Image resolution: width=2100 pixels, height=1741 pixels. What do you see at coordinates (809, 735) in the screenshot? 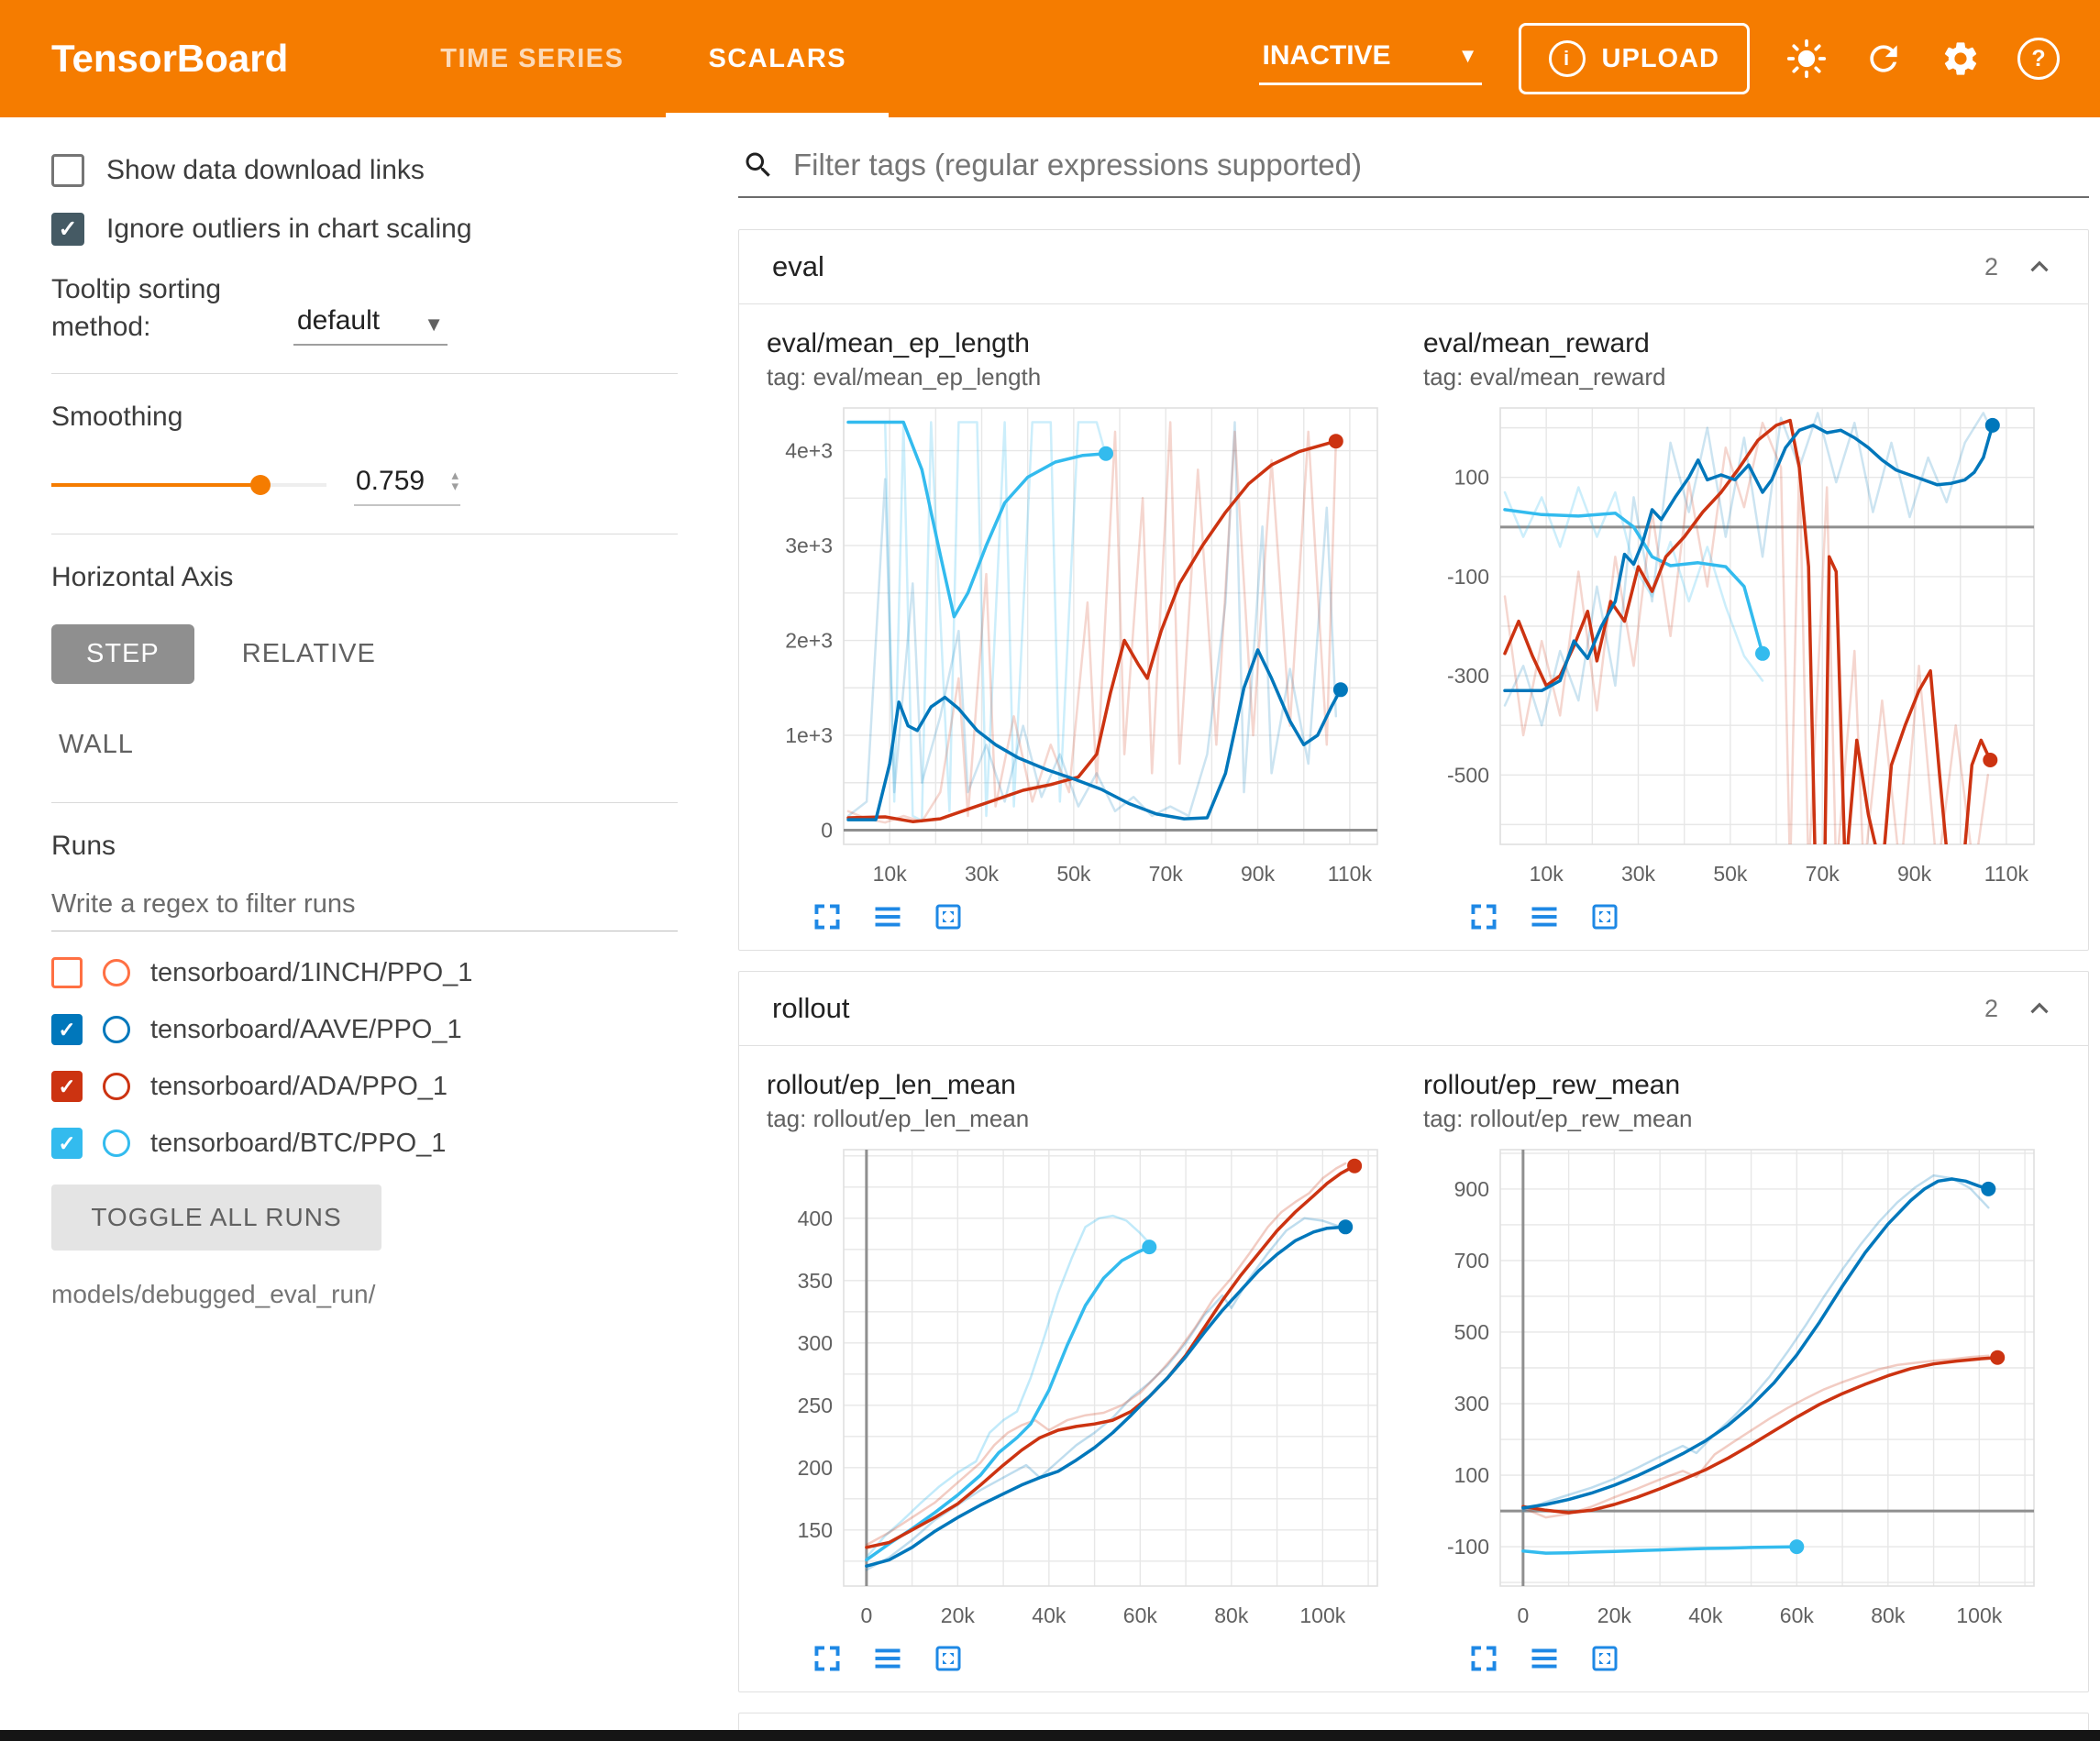
I see `svg-text: 1e+3` at bounding box center [809, 735].